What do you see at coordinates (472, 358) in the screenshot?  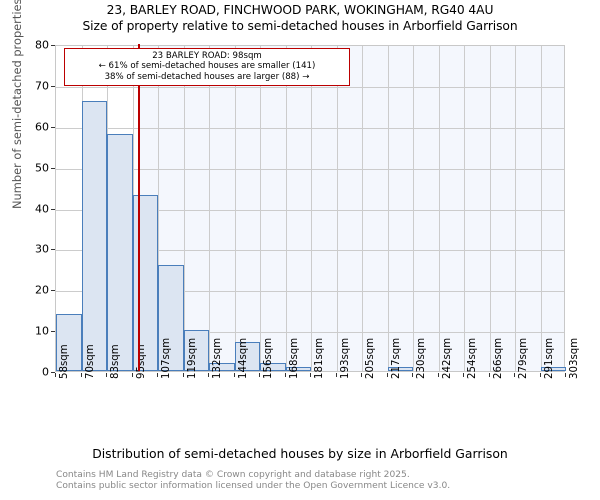 I see `x-tick-label-254sqm: 254sqm` at bounding box center [472, 358].